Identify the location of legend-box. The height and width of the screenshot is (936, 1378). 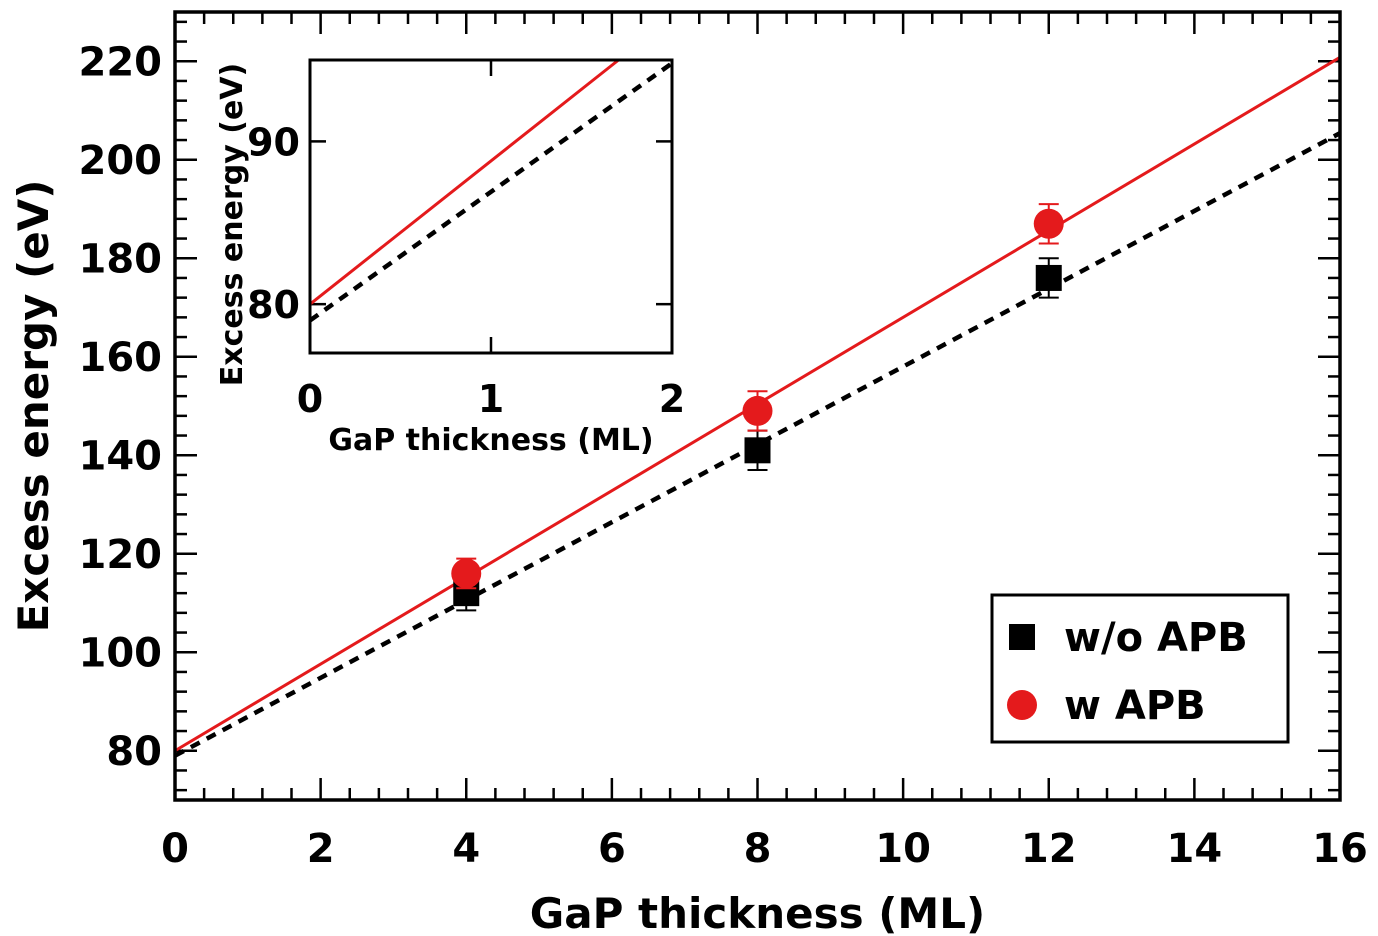
(1140, 668).